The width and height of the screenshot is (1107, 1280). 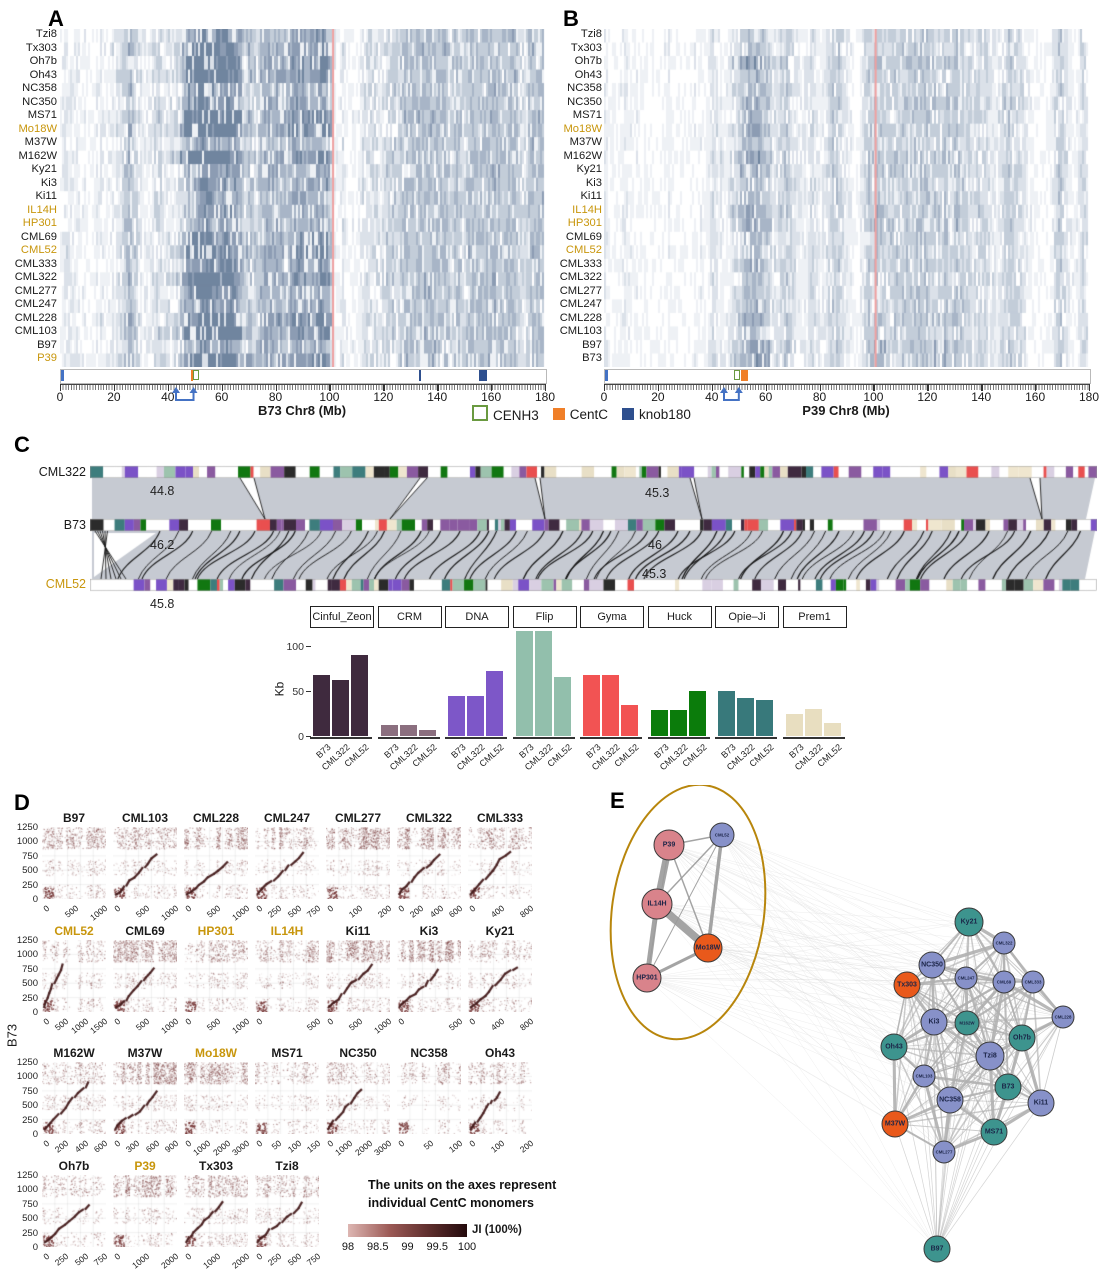 I want to click on row-label-cml52: CML52, so click(x=583, y=250).